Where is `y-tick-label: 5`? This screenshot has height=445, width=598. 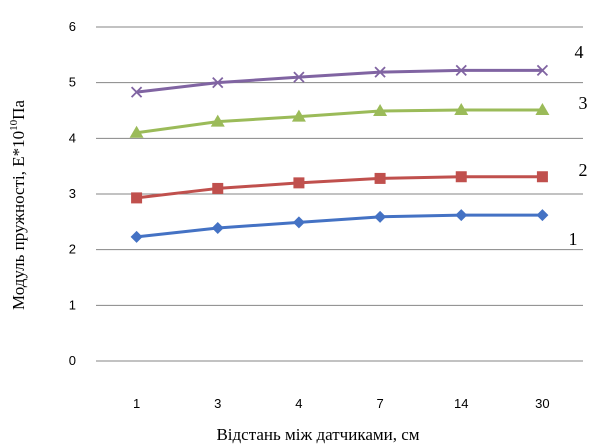
y-tick-label: 5 is located at coordinates (72, 82).